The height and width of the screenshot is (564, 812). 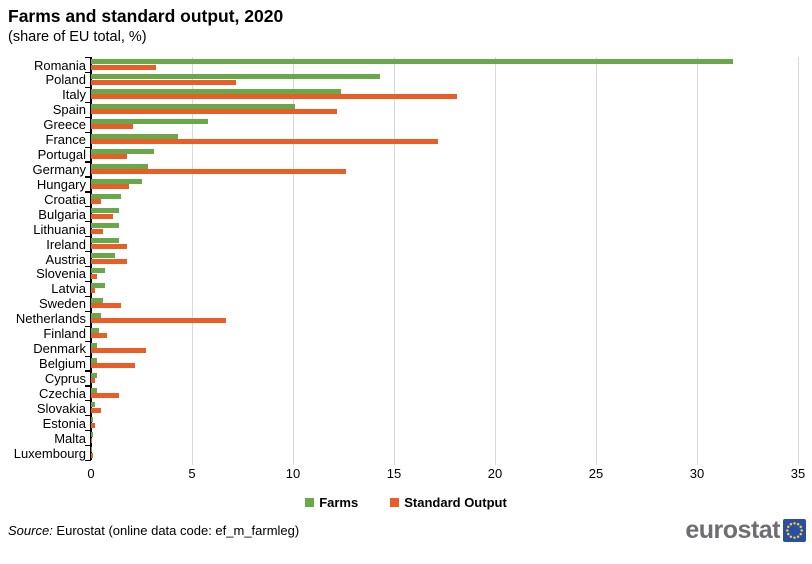 I want to click on bar-standard-output-cyprus, so click(x=93, y=381).